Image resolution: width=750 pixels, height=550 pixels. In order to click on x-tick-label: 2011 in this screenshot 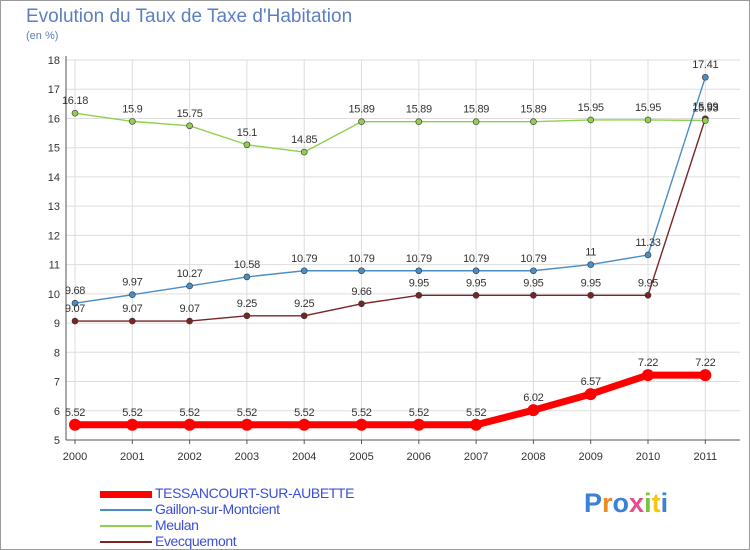, I will do `click(705, 457)`.